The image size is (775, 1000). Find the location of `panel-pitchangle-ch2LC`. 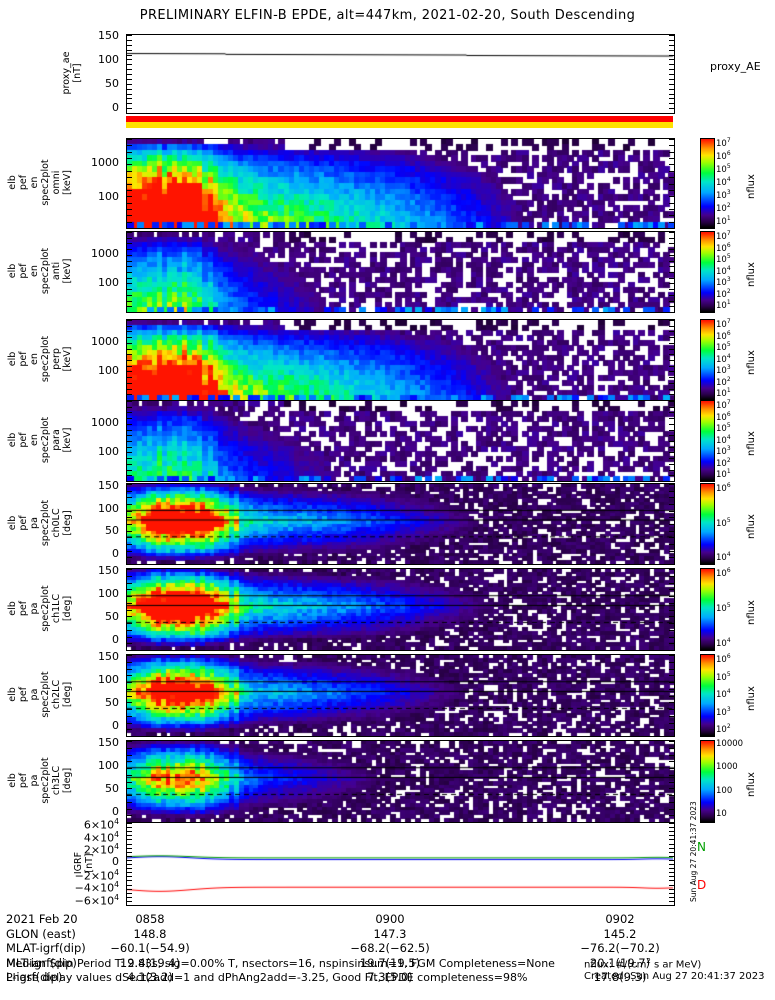

panel-pitchangle-ch2LC is located at coordinates (400, 695).